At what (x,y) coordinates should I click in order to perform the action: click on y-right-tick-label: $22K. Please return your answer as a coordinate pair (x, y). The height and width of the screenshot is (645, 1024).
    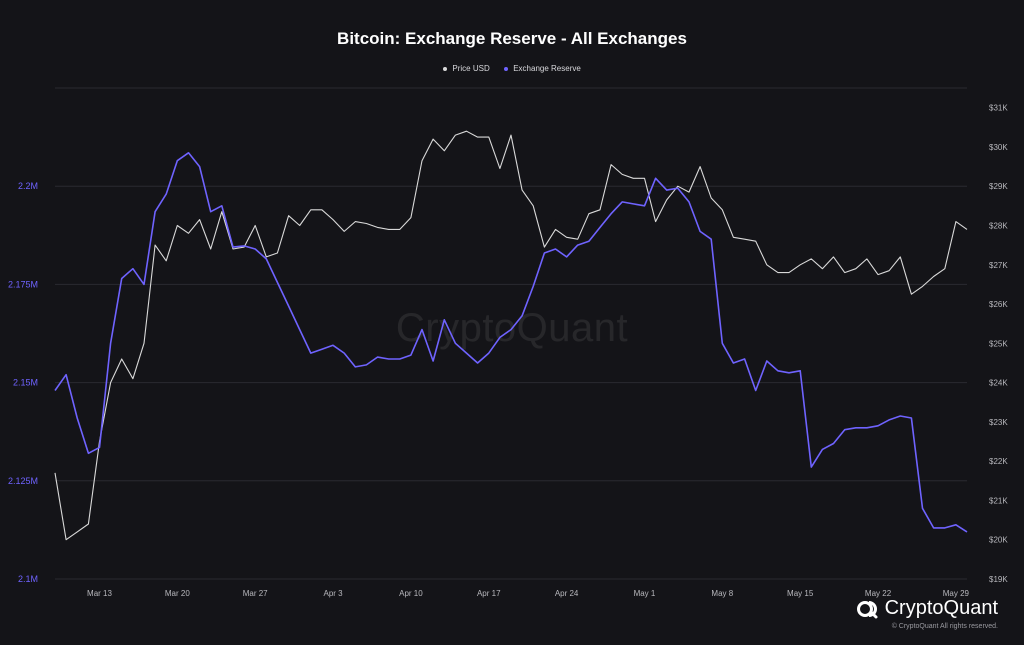
    Looking at the image, I should click on (998, 461).